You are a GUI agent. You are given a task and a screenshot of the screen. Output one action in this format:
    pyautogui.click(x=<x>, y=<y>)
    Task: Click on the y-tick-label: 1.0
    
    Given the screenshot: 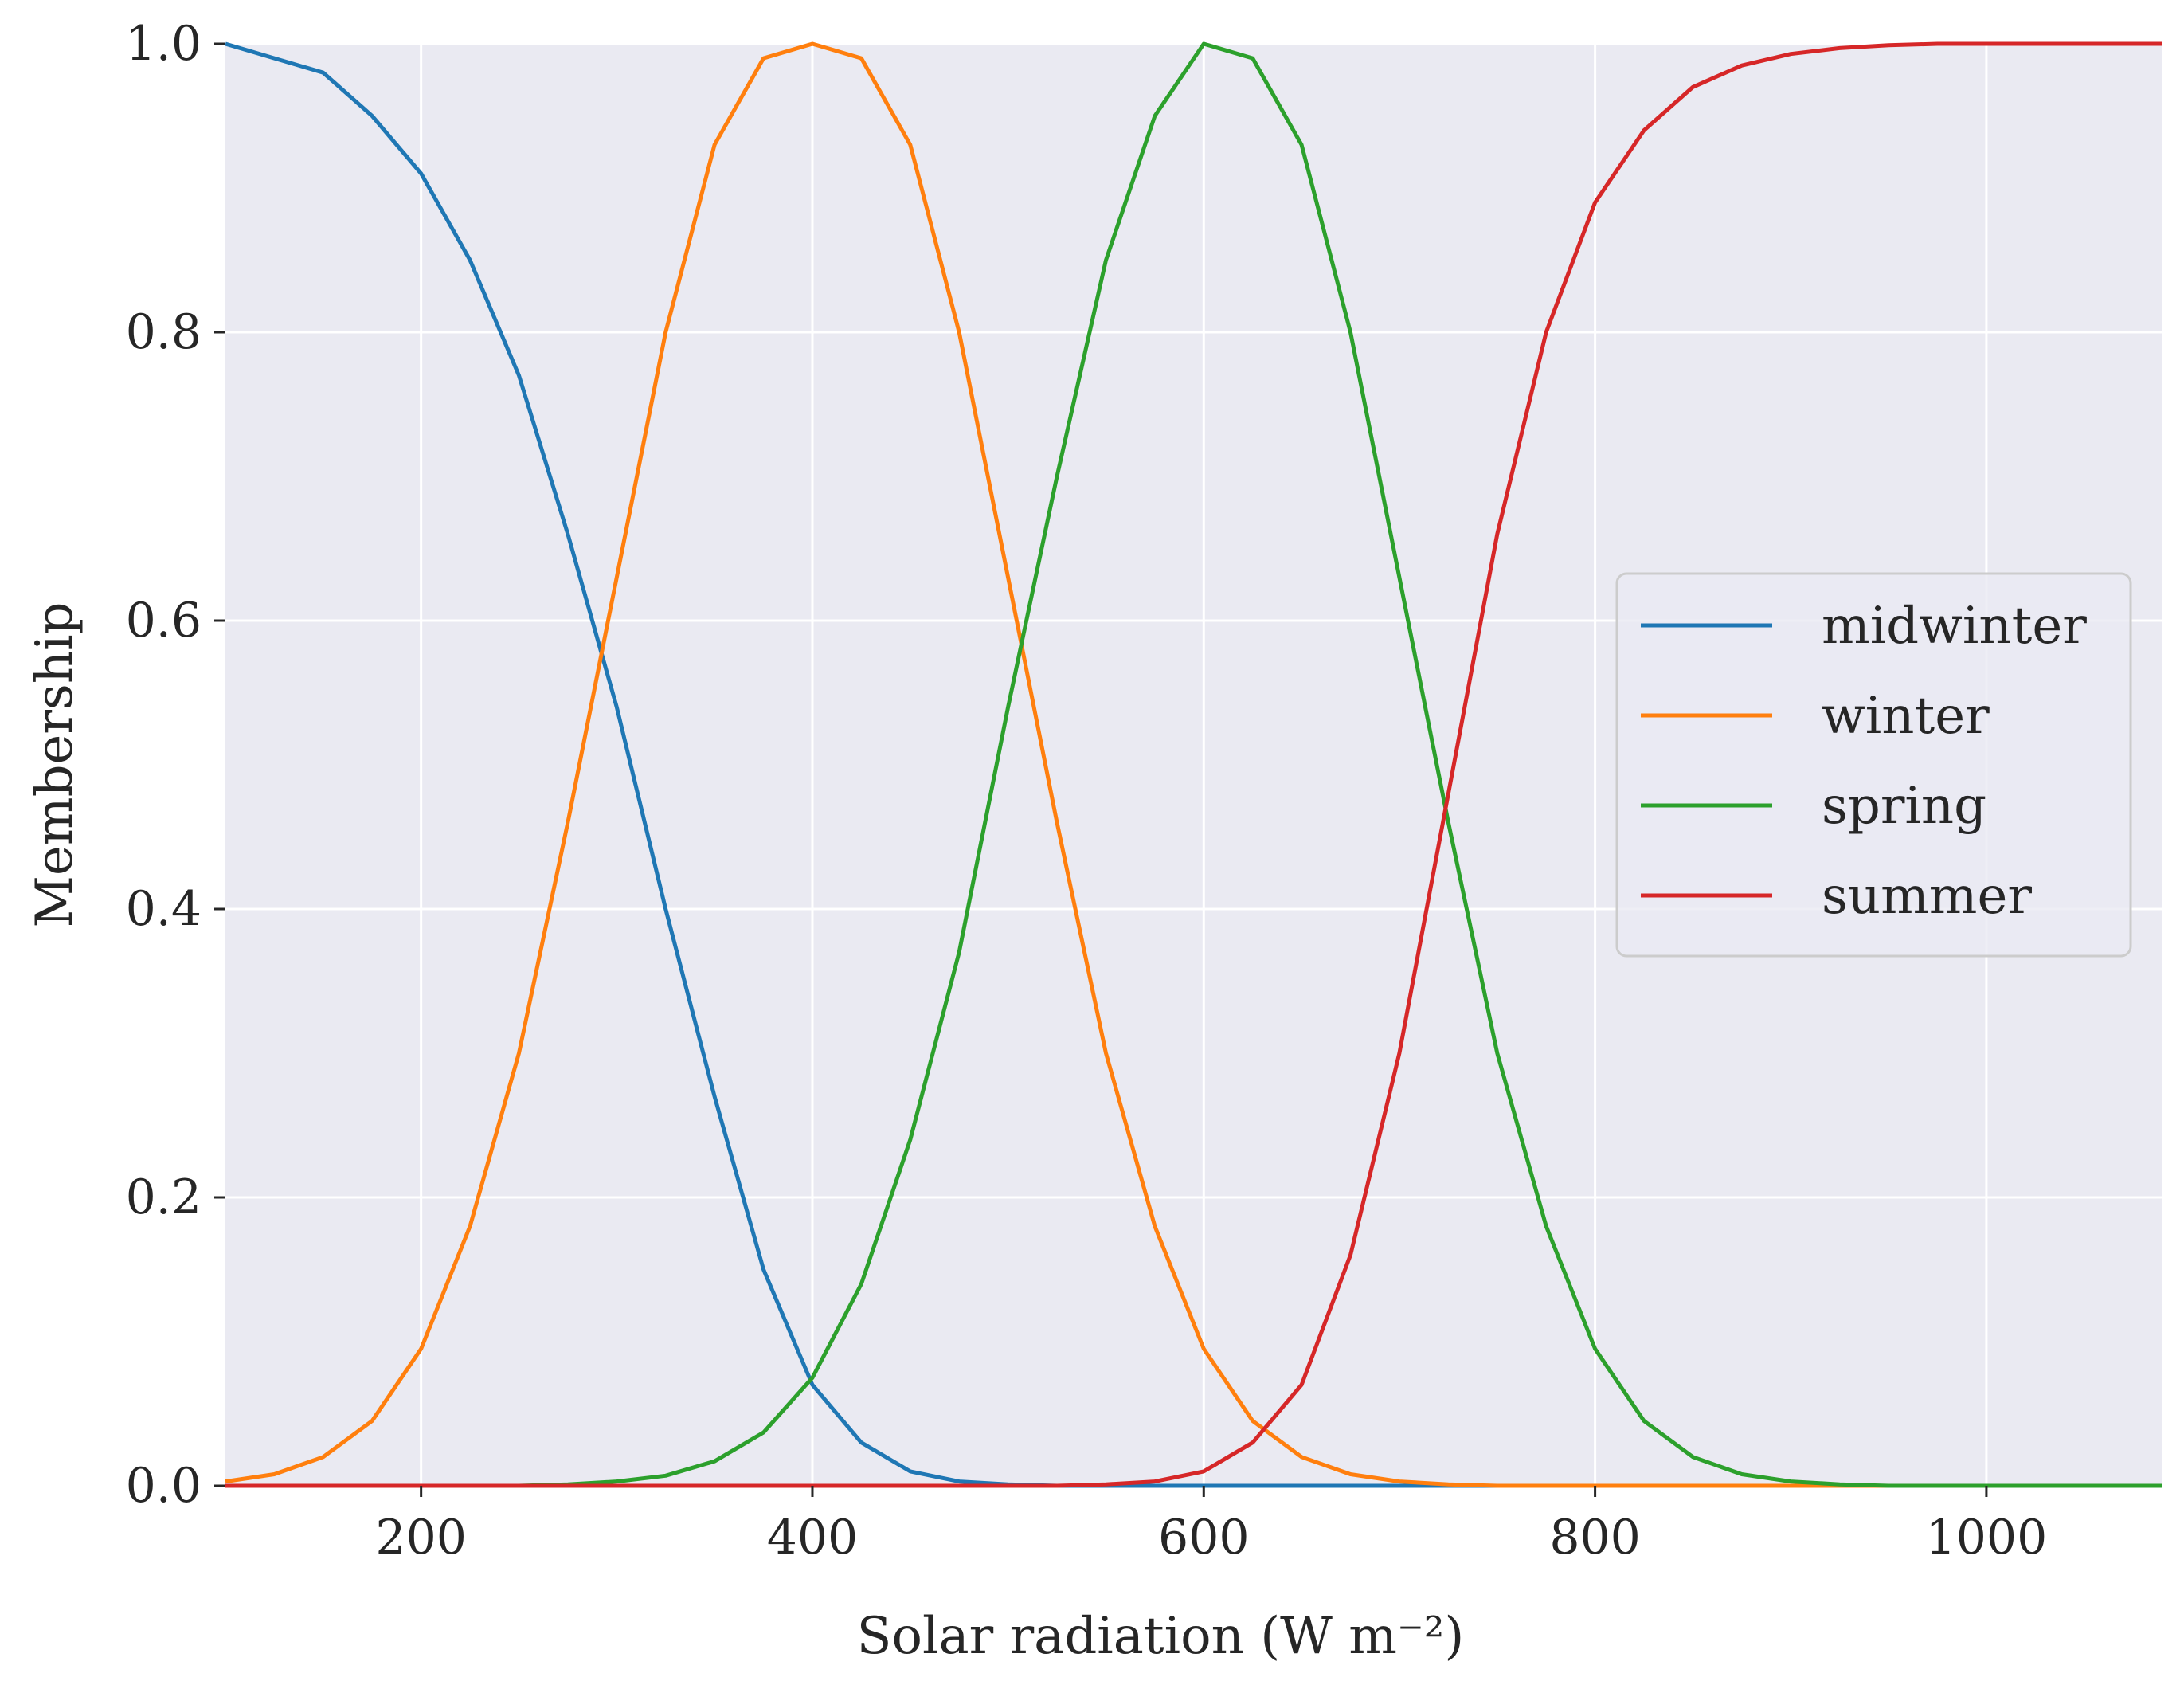 What is the action you would take?
    pyautogui.click(x=164, y=44)
    